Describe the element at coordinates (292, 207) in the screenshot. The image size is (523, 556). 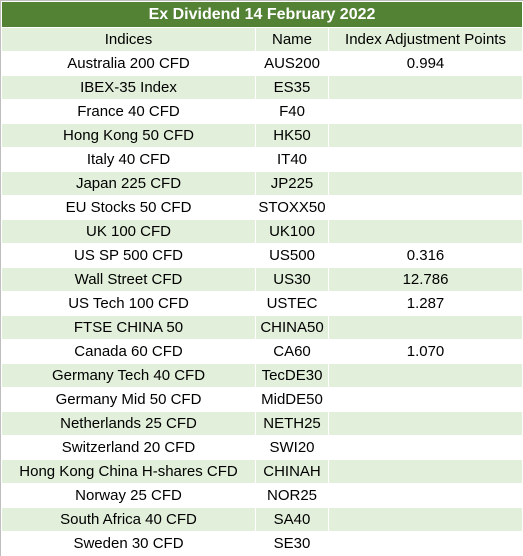
I see `cell-name: STOXX50` at that location.